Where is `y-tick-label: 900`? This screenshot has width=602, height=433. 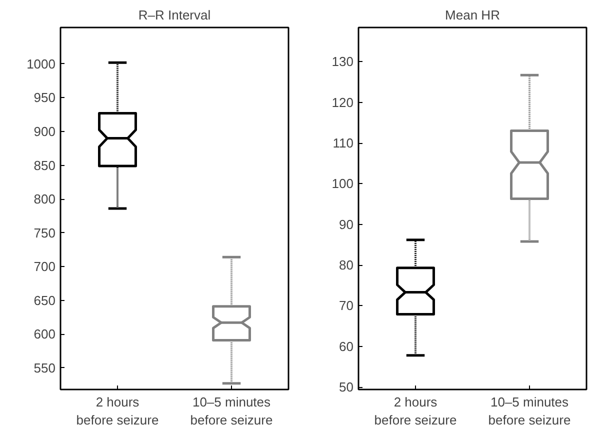
y-tick-label: 900 is located at coordinates (45, 132).